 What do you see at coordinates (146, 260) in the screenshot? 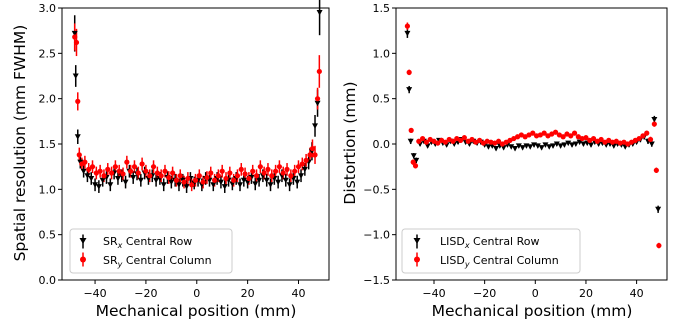
I see `left-legend-entry-2: SRy Central Column` at bounding box center [146, 260].